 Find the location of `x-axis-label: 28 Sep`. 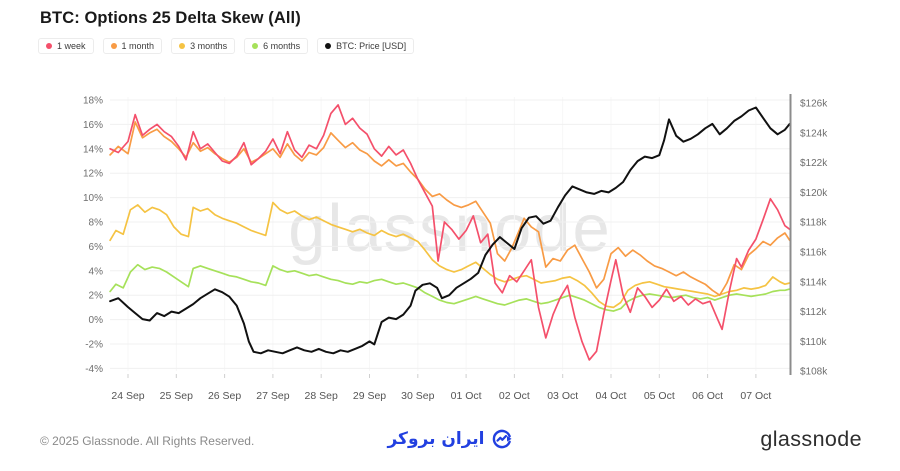

x-axis-label: 28 Sep is located at coordinates (321, 396).